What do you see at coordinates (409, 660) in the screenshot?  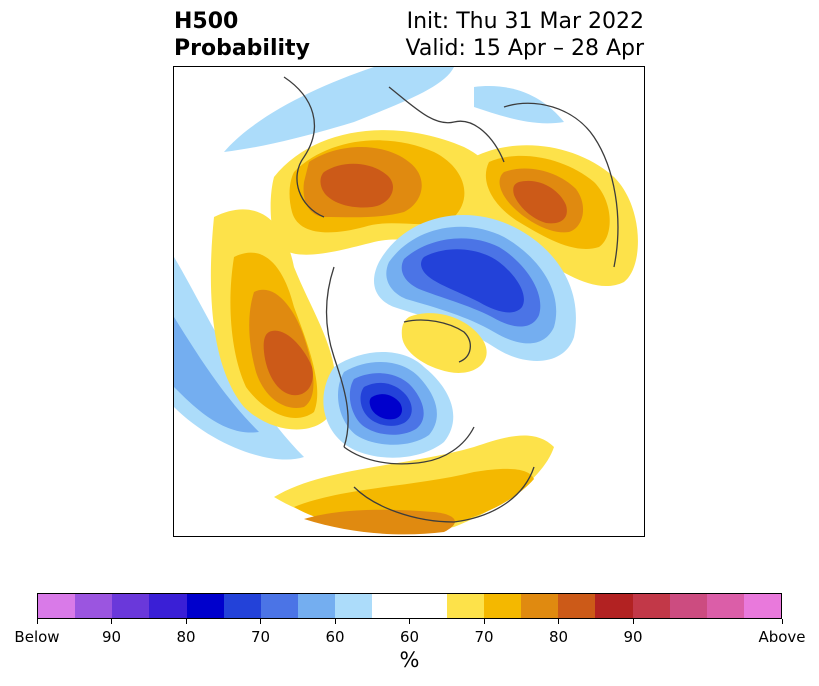 I see `colorbar-unit: %` at bounding box center [409, 660].